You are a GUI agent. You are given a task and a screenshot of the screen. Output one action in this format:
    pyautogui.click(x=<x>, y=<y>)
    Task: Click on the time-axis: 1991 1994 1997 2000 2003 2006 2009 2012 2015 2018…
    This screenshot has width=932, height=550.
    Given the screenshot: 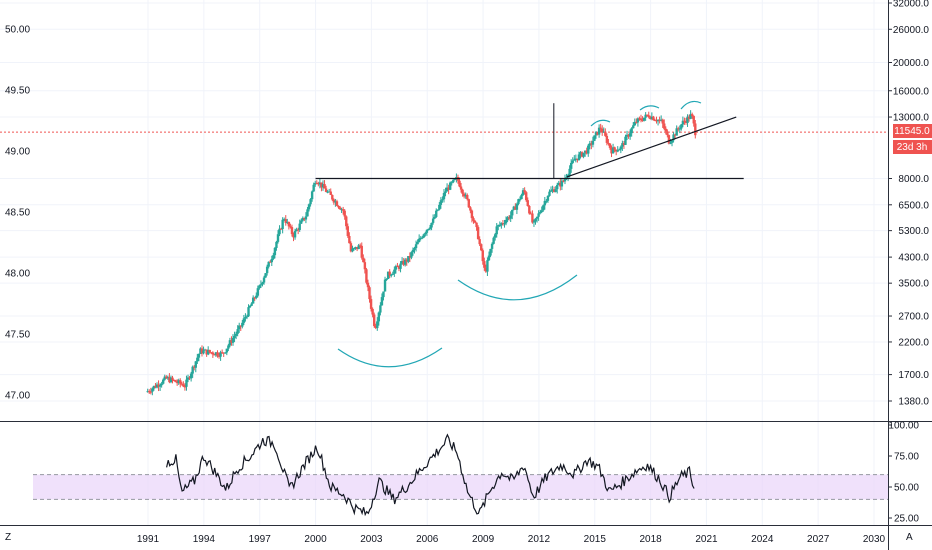 What is the action you would take?
    pyautogui.click(x=511, y=539)
    